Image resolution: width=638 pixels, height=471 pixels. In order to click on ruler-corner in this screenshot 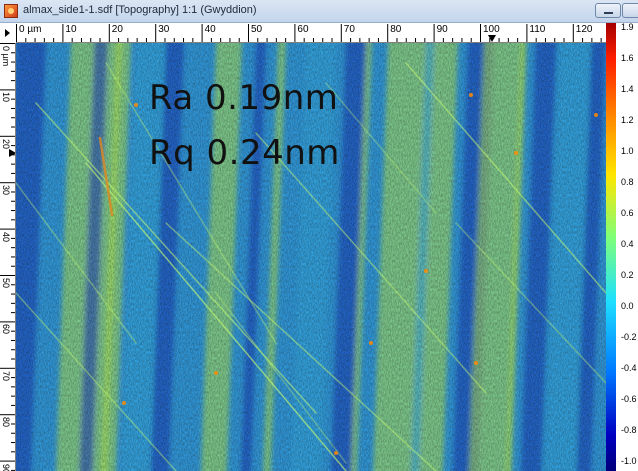, I will do `click(8, 33)`.